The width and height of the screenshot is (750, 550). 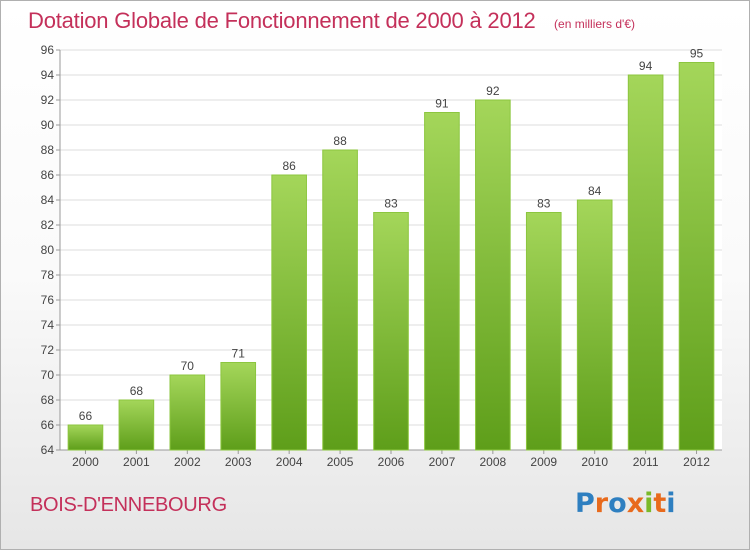 What do you see at coordinates (48, 225) in the screenshot?
I see `y-tick-label: 82` at bounding box center [48, 225].